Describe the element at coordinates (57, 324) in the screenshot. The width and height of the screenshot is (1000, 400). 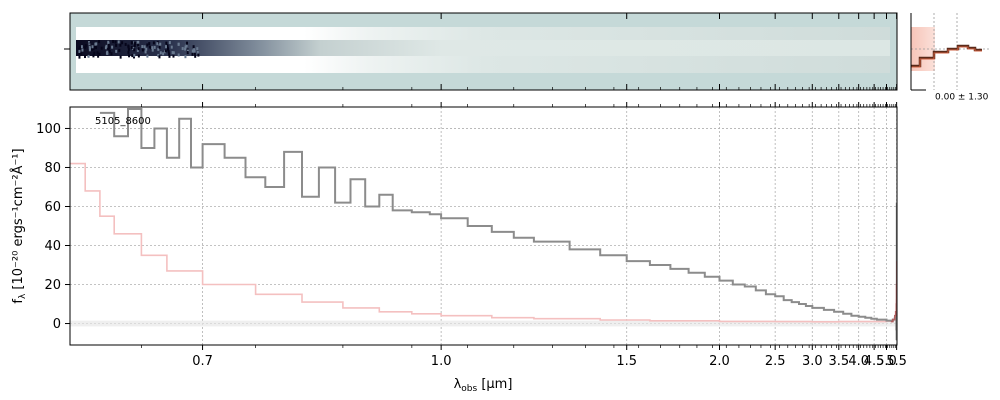
I see `y-tick-label: 0` at that location.